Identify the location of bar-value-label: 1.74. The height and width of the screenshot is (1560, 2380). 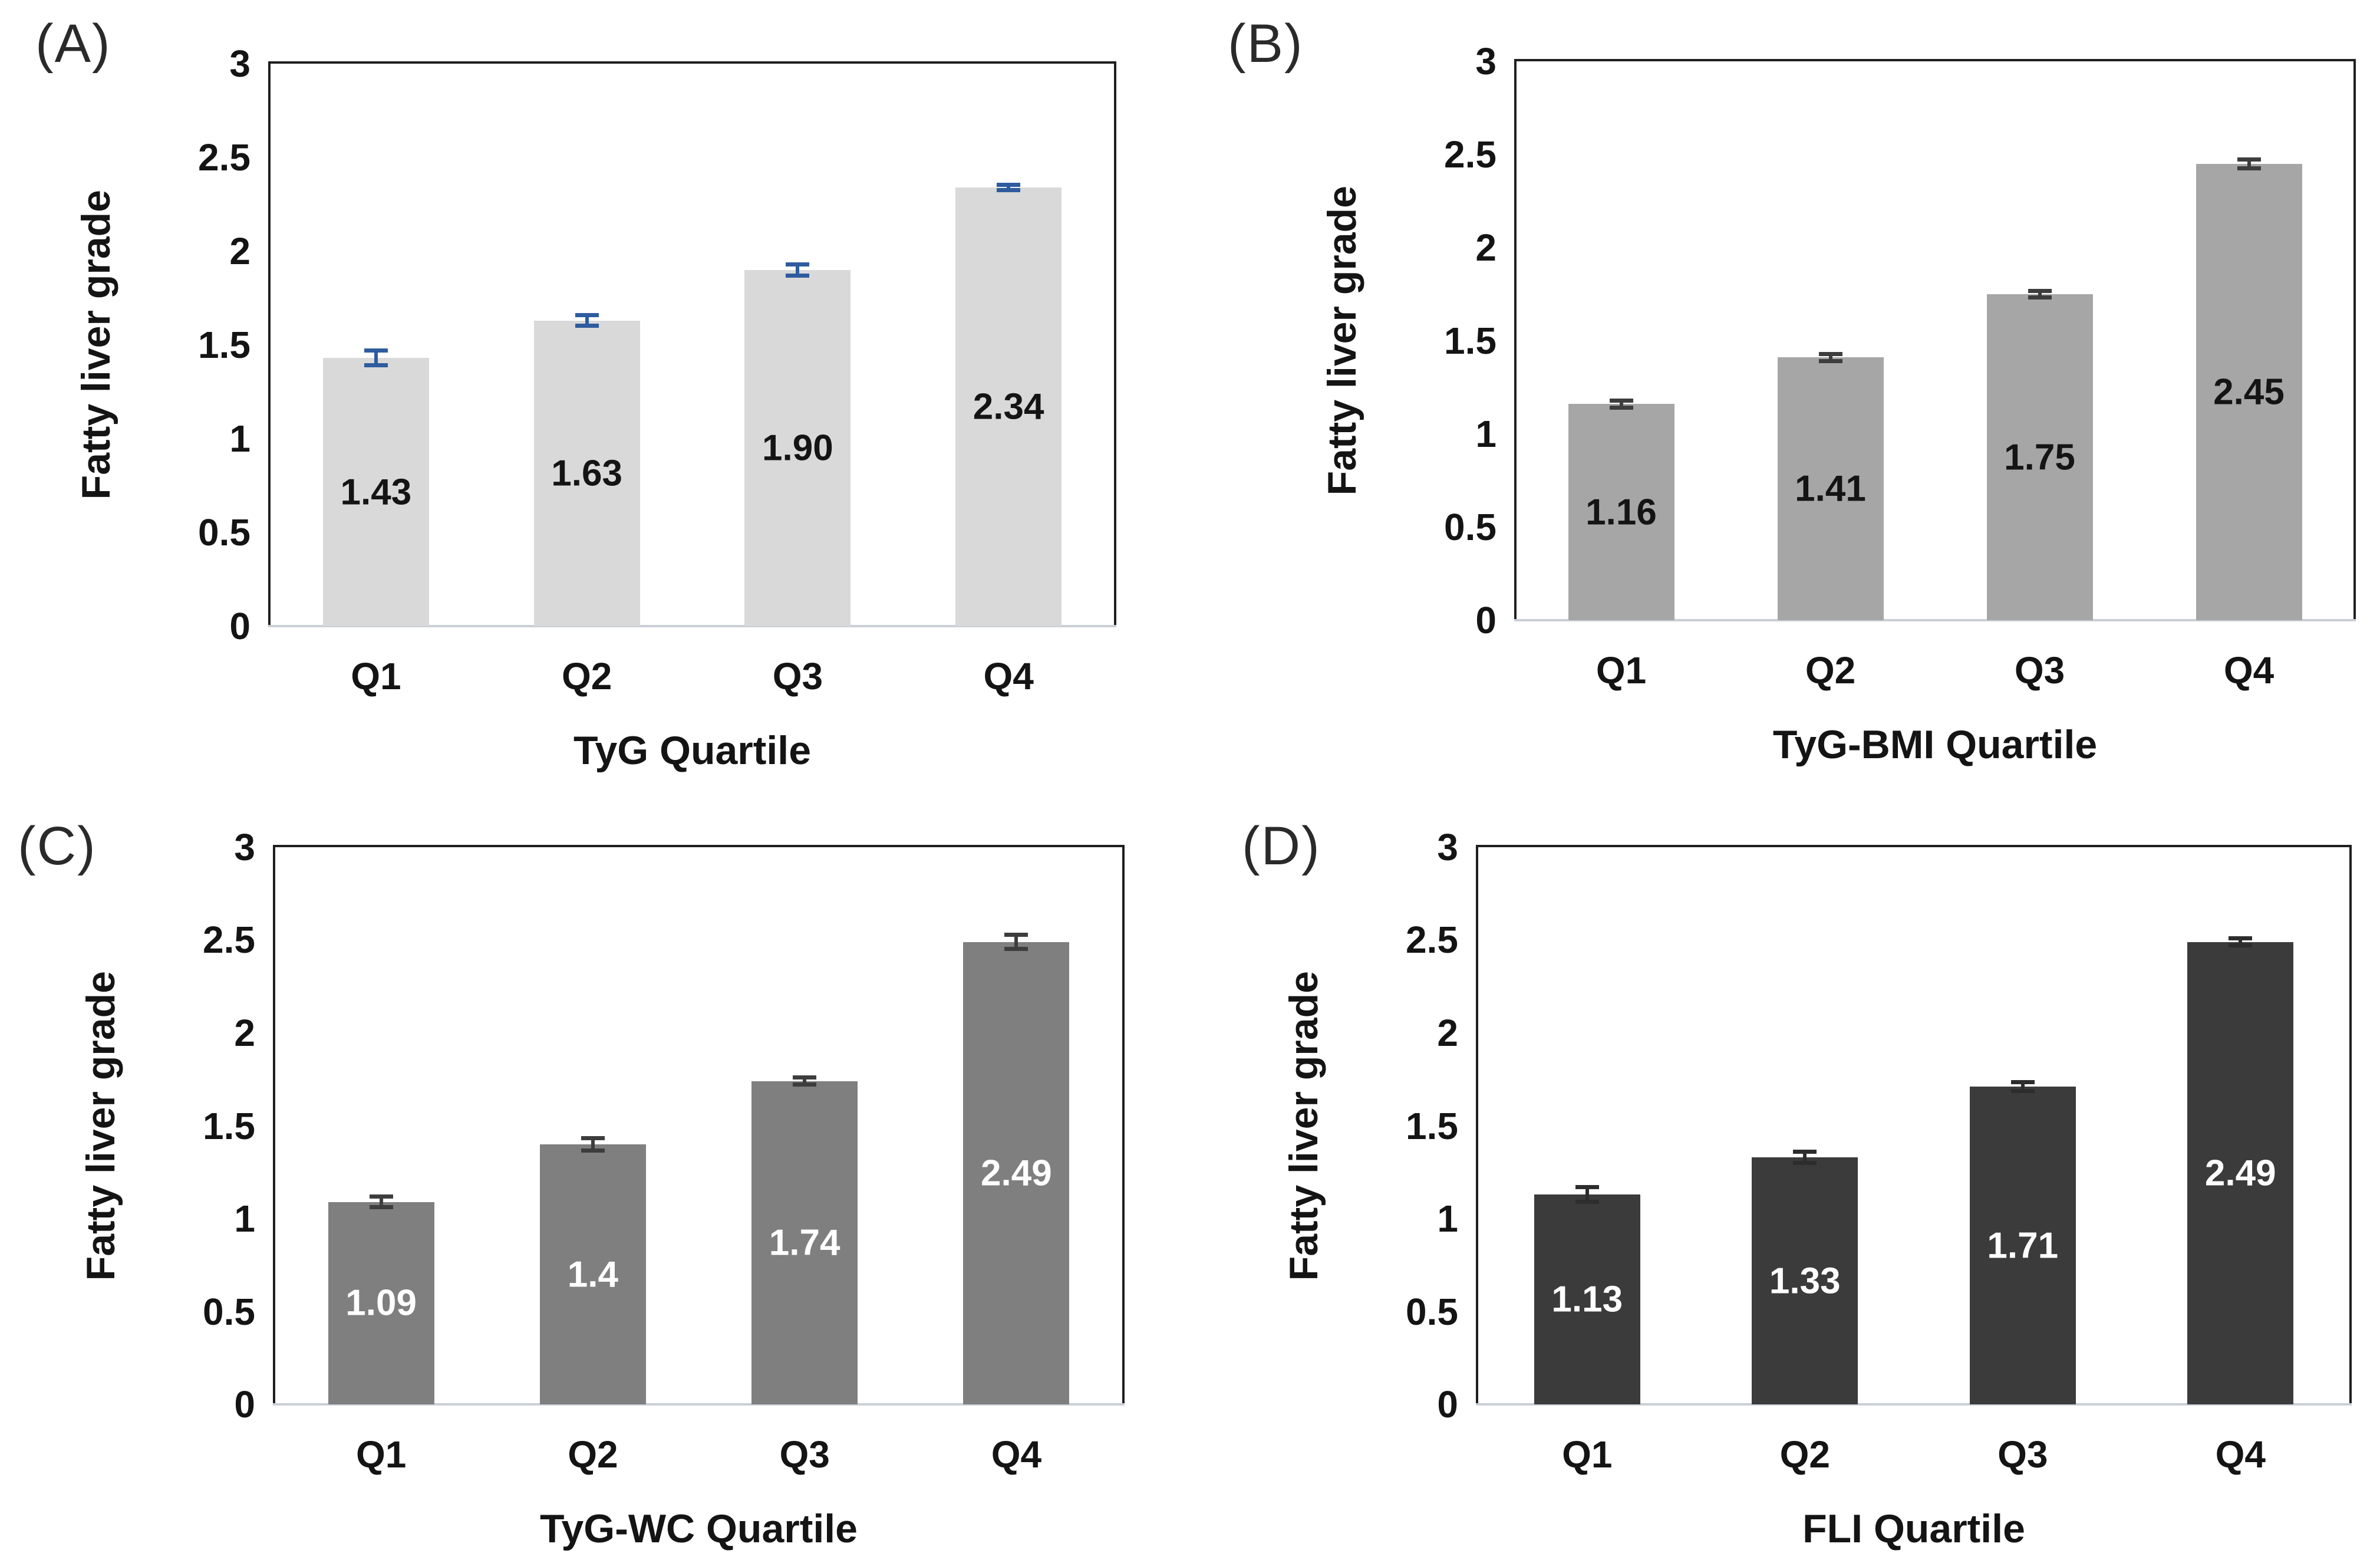
(804, 1242).